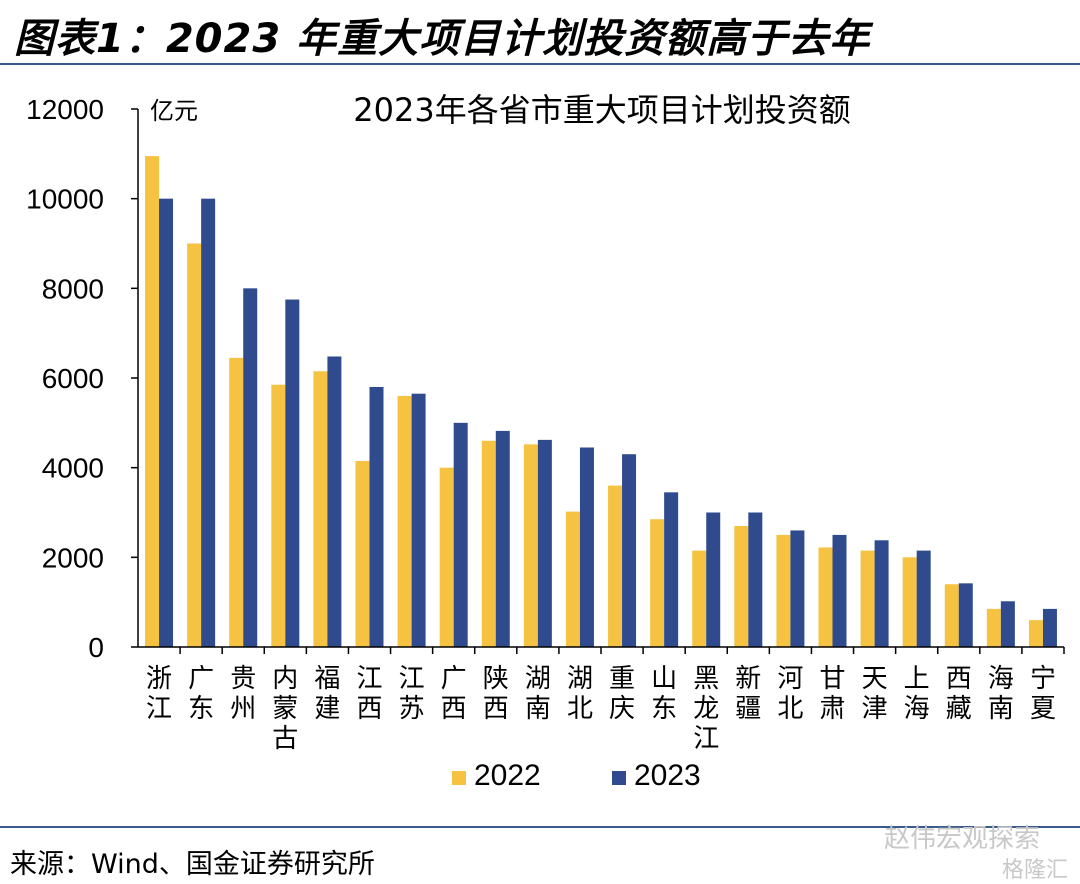 This screenshot has height=884, width=1080. I want to click on x-tick-label: 广西, so click(454, 694).